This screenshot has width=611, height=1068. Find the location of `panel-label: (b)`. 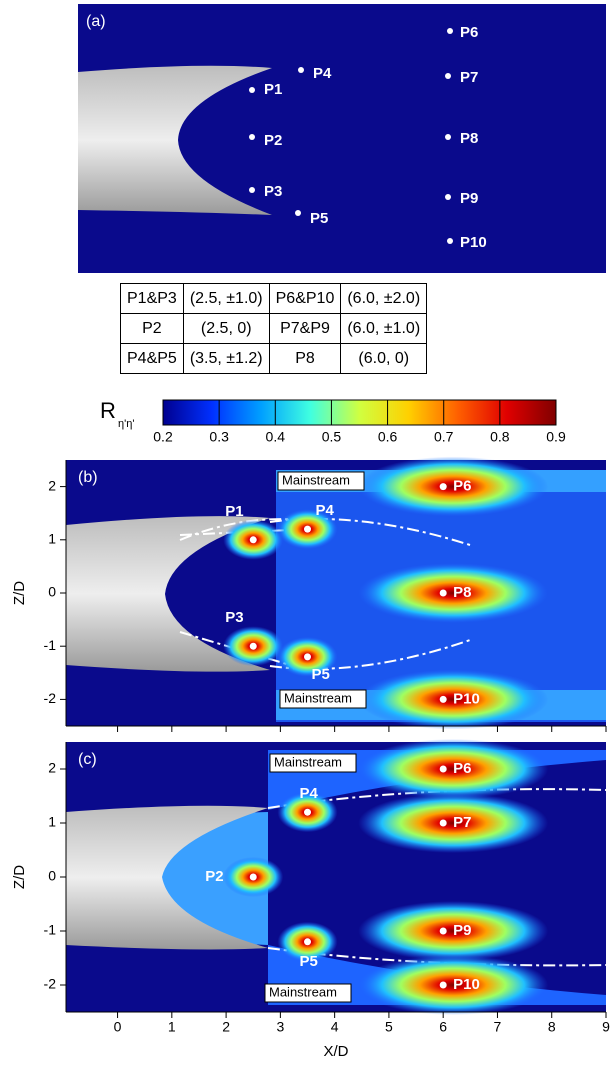

panel-label: (b) is located at coordinates (88, 477).